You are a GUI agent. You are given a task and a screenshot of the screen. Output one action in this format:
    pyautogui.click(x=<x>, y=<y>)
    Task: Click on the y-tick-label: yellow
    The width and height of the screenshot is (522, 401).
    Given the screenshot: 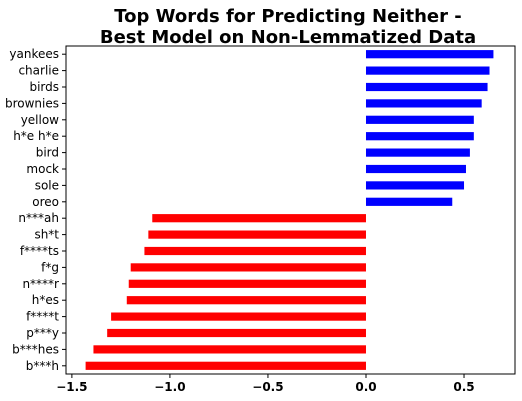 What is the action you would take?
    pyautogui.click(x=40, y=120)
    